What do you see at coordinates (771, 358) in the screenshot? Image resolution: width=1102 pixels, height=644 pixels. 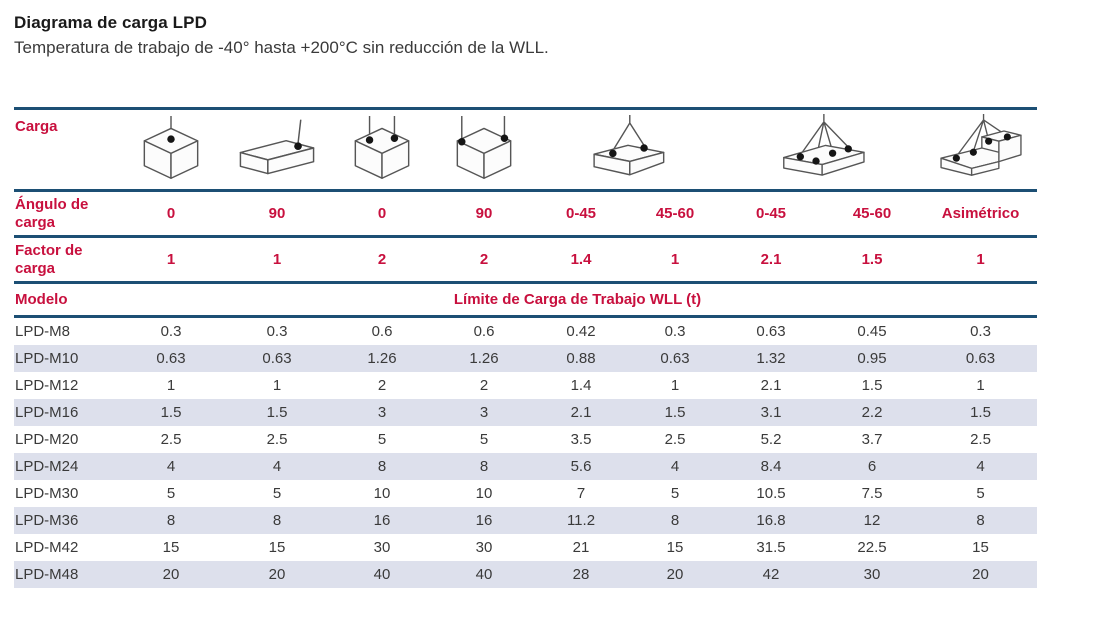 I see `wll-value-cell: 1.32` at bounding box center [771, 358].